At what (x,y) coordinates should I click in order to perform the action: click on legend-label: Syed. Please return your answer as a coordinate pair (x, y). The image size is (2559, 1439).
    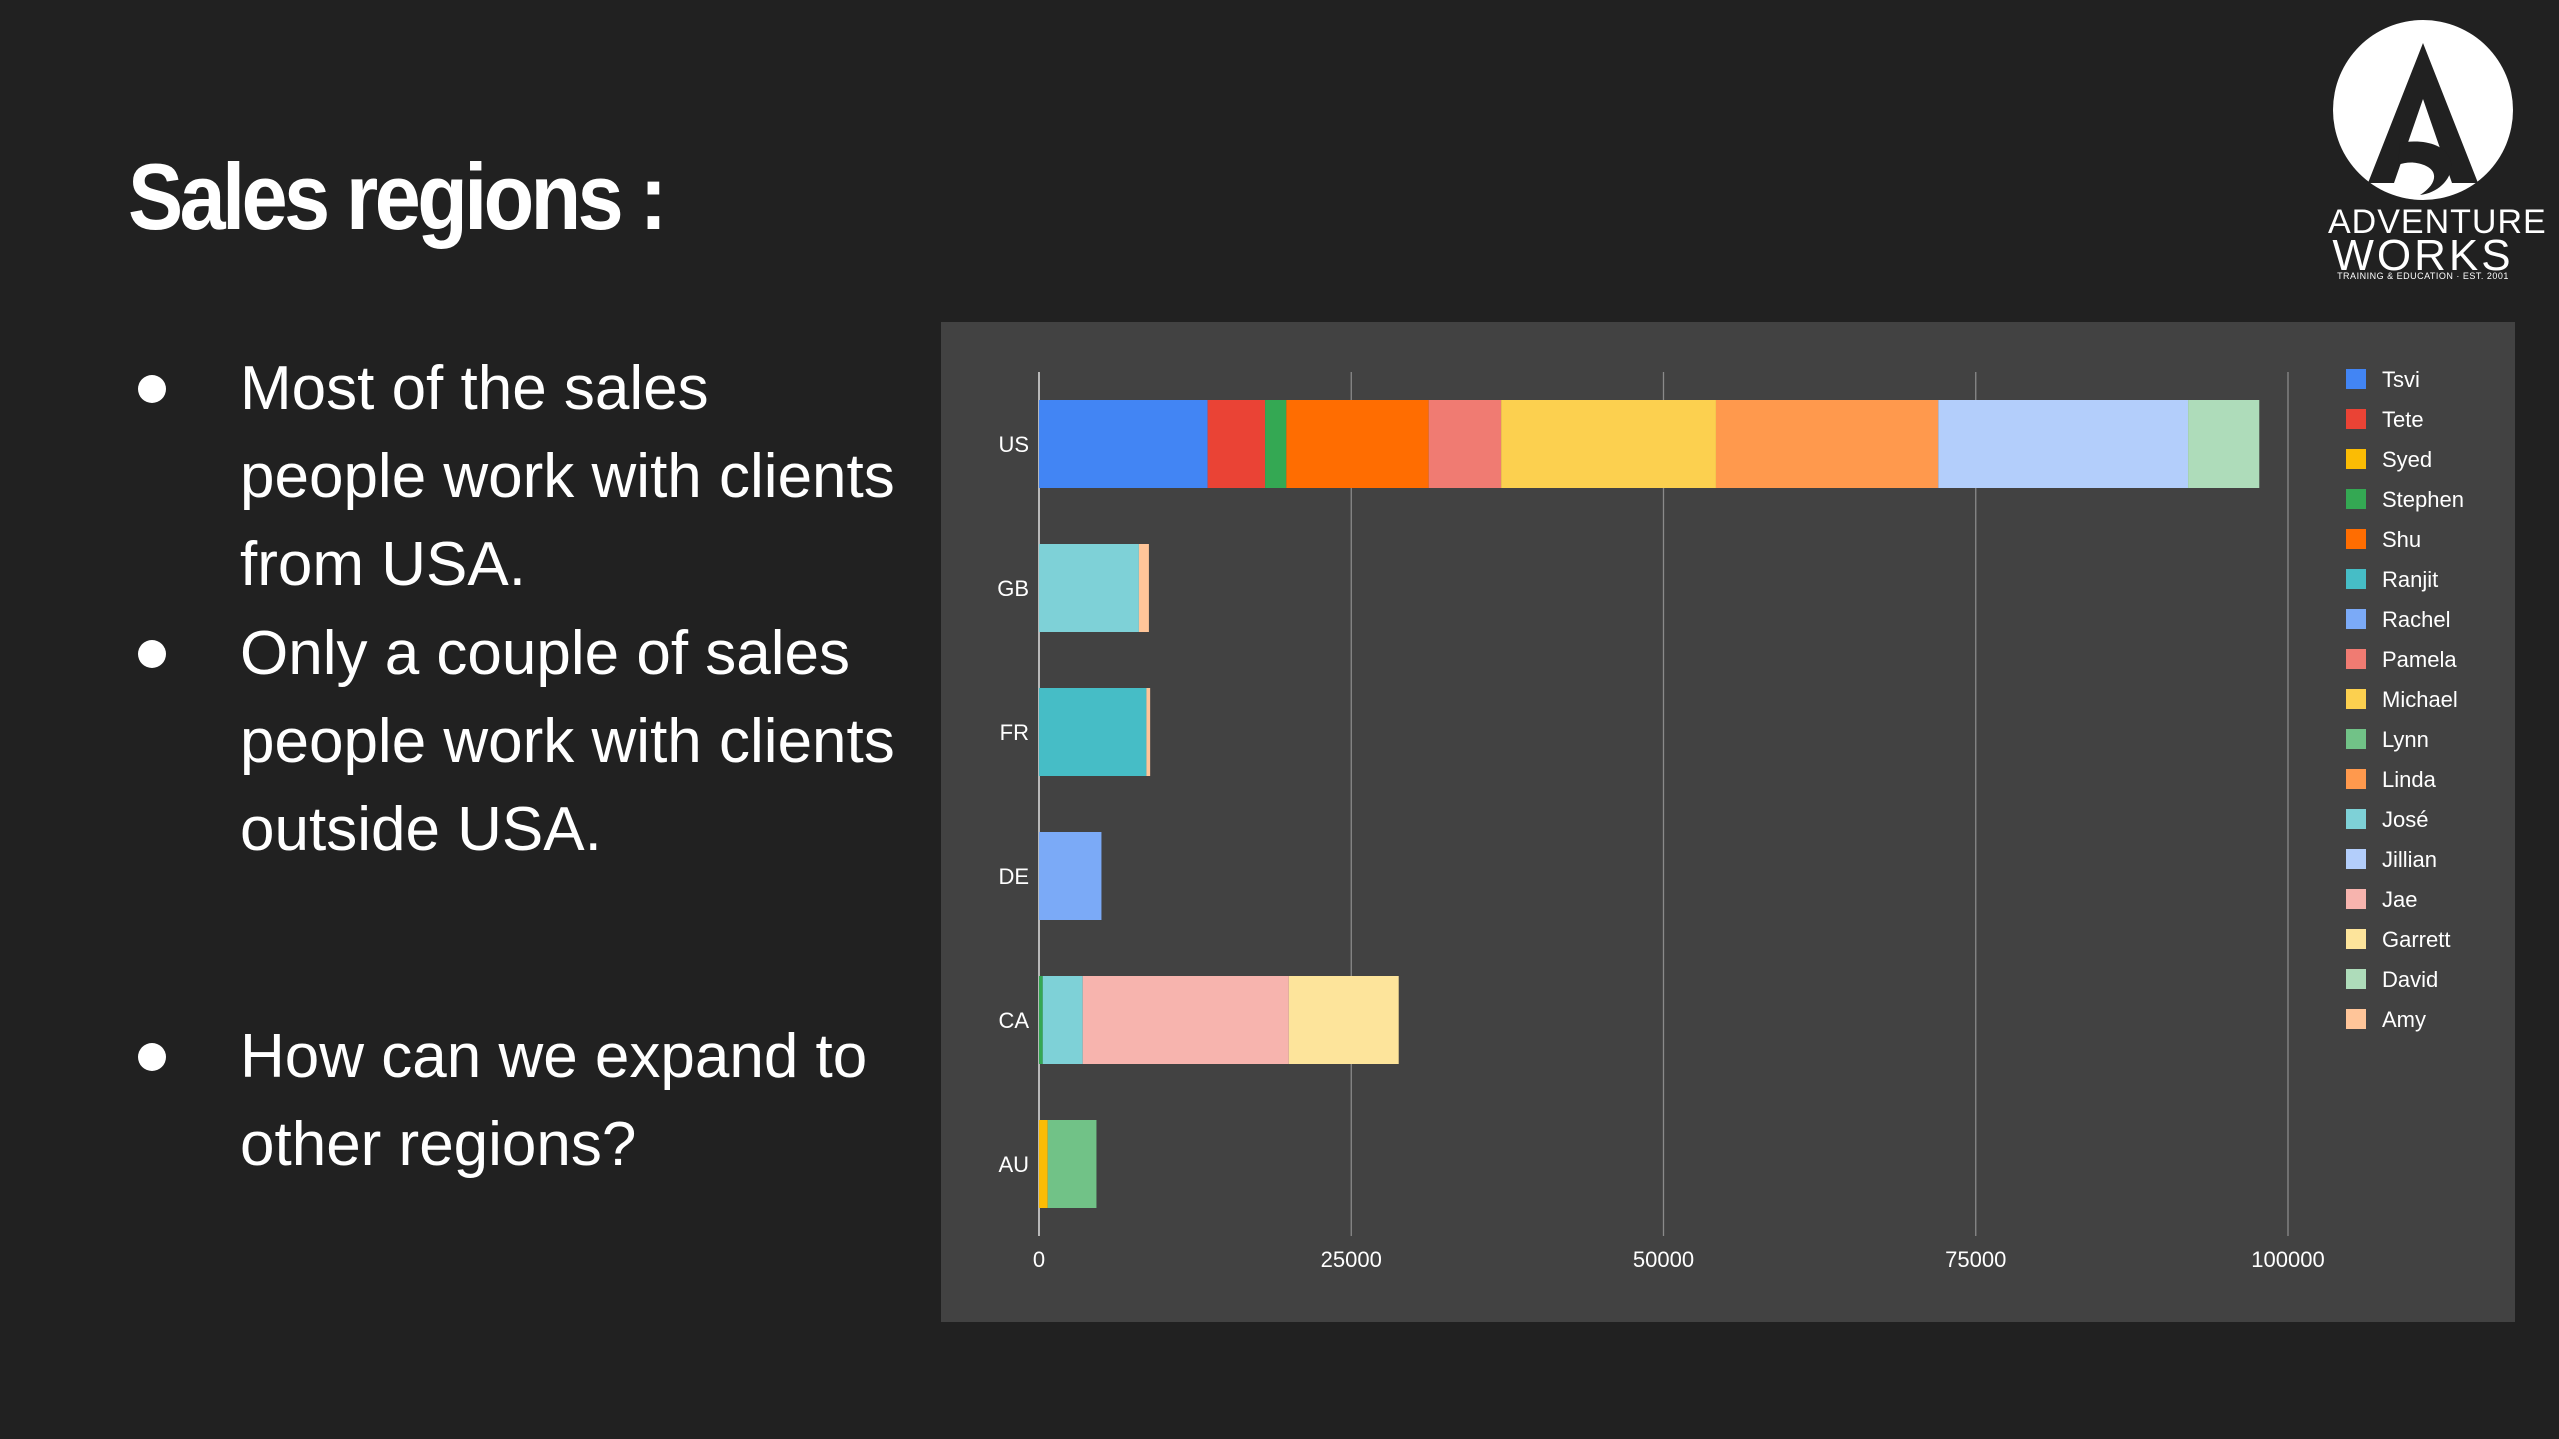
    Looking at the image, I should click on (2407, 459).